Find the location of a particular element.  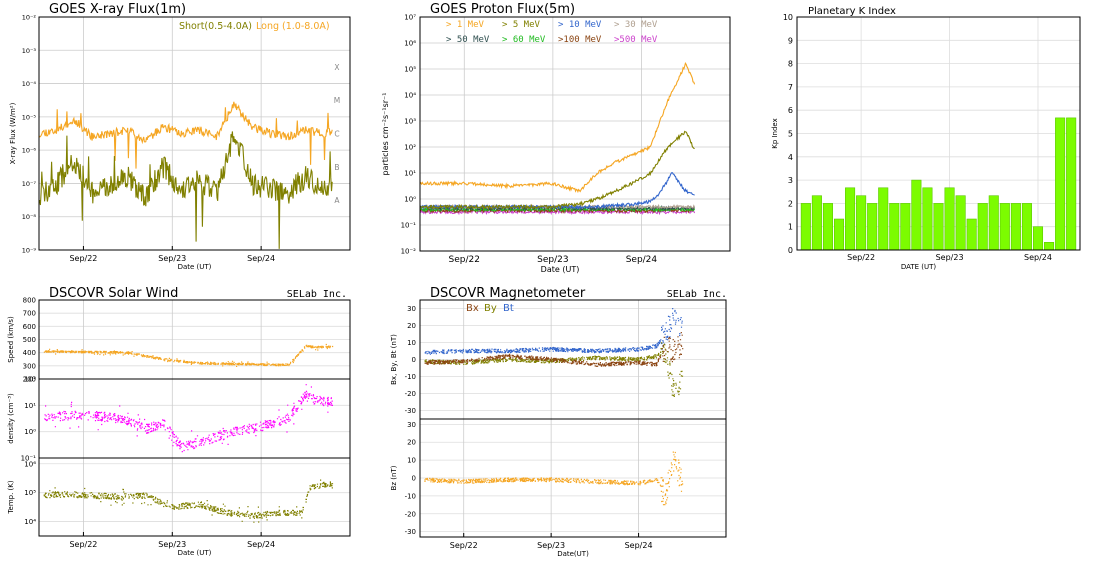

y-tick-label: 700 is located at coordinates (29, 314).